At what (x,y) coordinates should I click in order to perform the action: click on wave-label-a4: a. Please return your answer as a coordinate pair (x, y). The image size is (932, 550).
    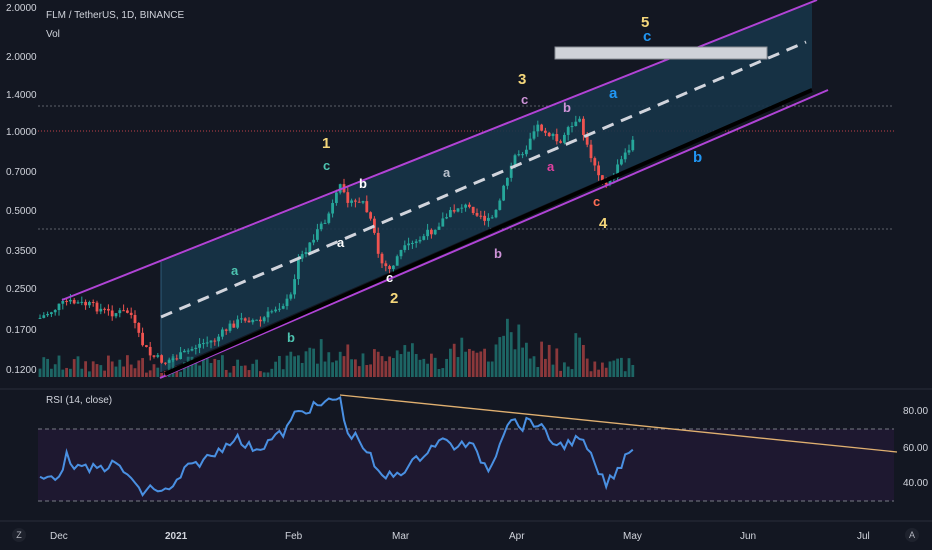
    Looking at the image, I should click on (551, 166).